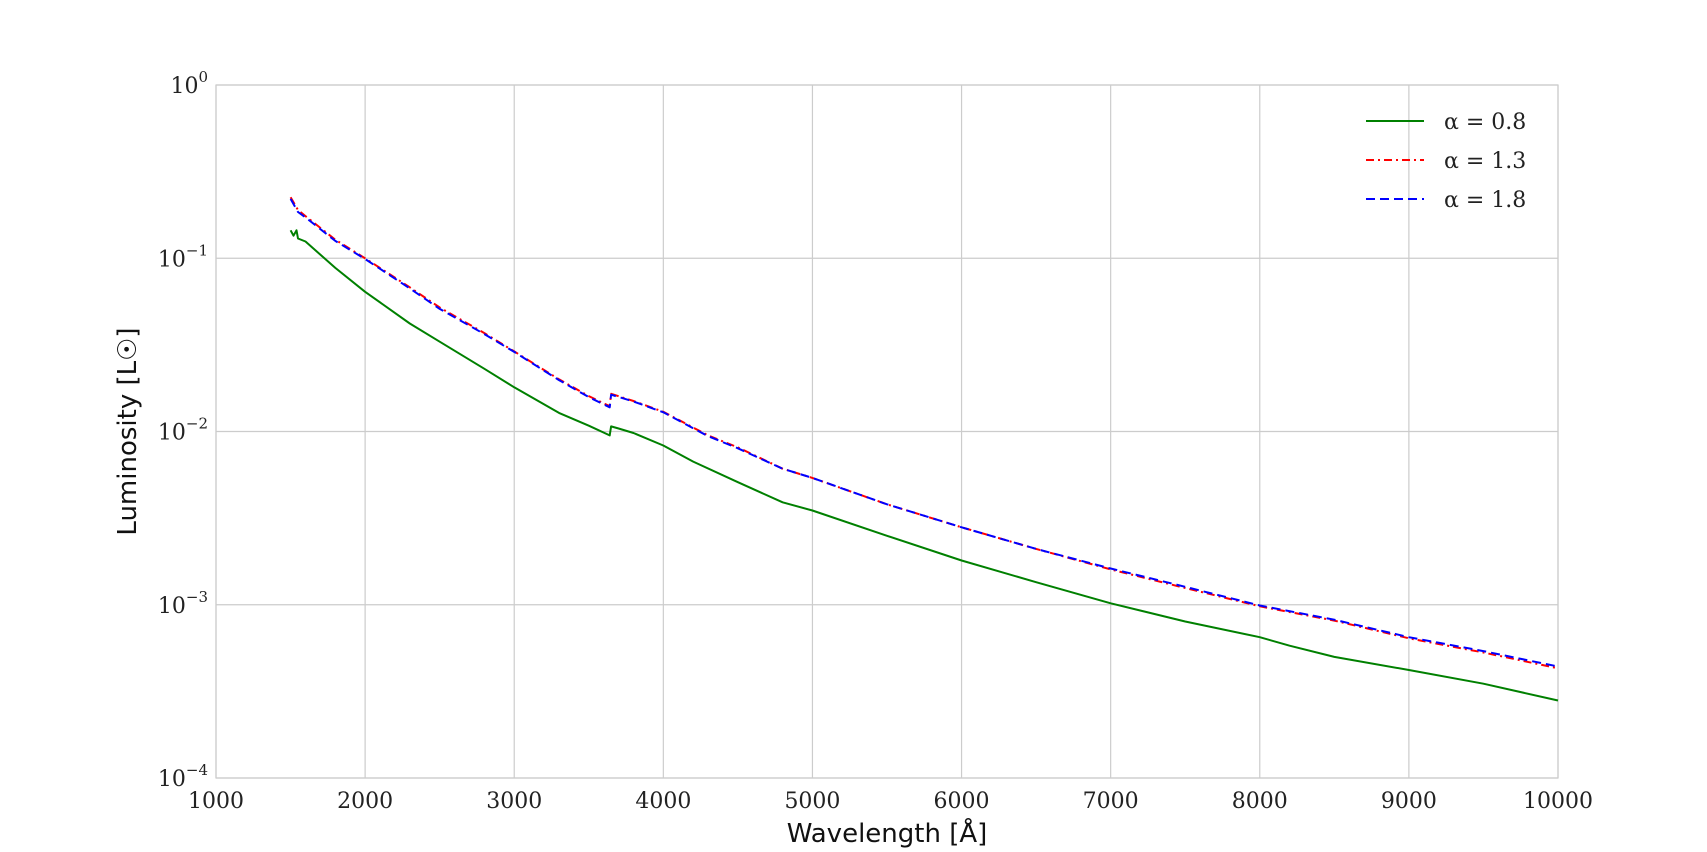 The image size is (1707, 852). What do you see at coordinates (1485, 122) in the screenshot?
I see `legend-label-1: α = 0.8` at bounding box center [1485, 122].